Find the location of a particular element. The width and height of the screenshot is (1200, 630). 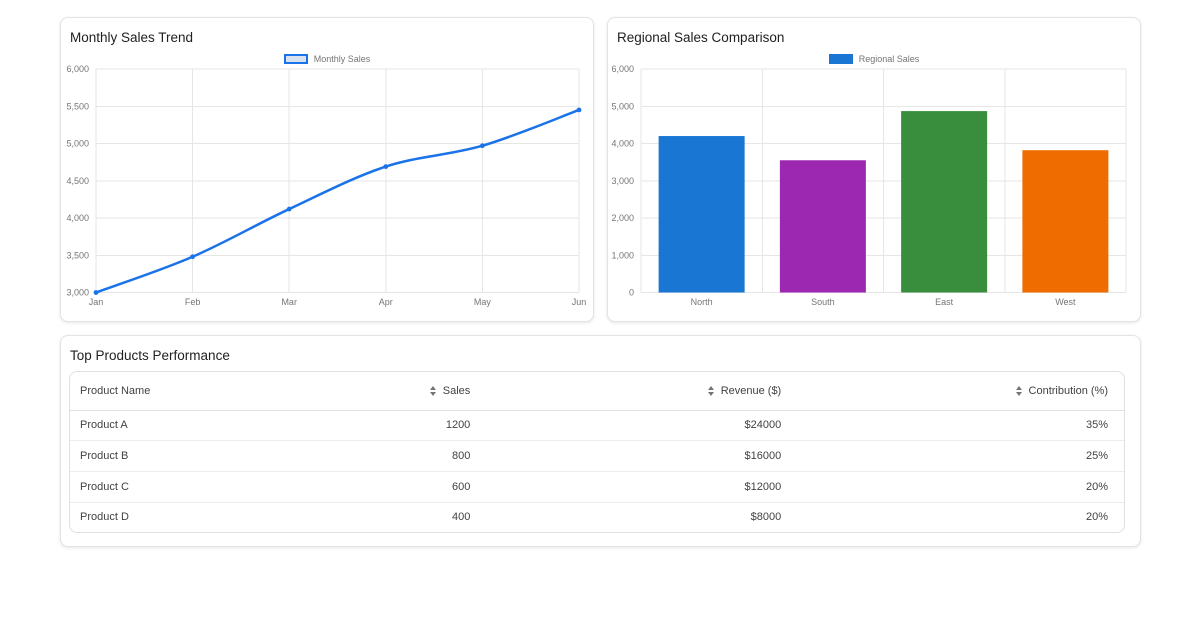

svg-text: 1,000 is located at coordinates (622, 255).